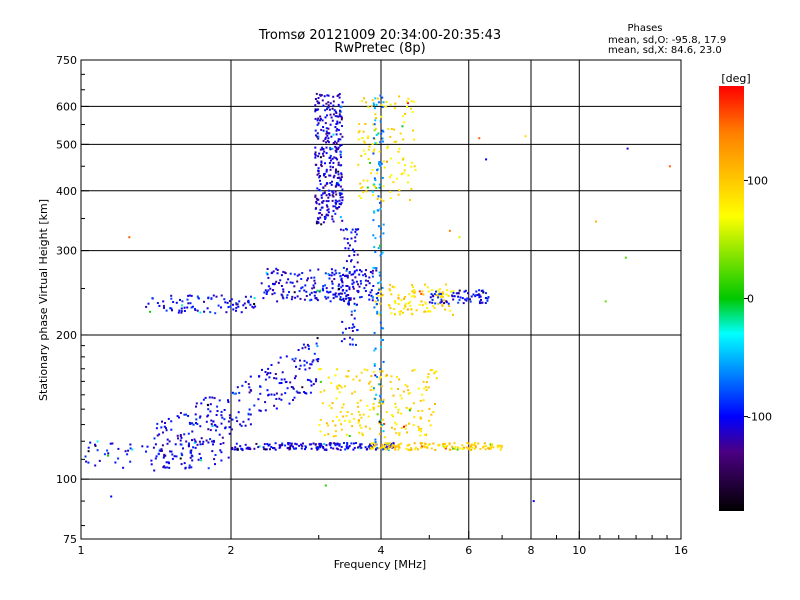 This screenshot has height=600, width=800. I want to click on y-tick-label: 200, so click(66, 335).